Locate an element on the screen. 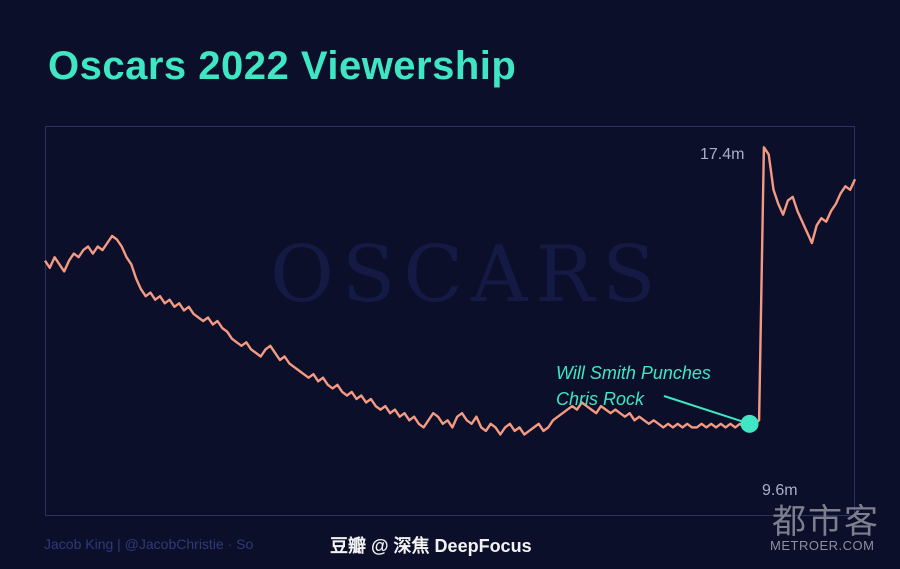  pre-punch-value-label: 9.6m is located at coordinates (780, 490).